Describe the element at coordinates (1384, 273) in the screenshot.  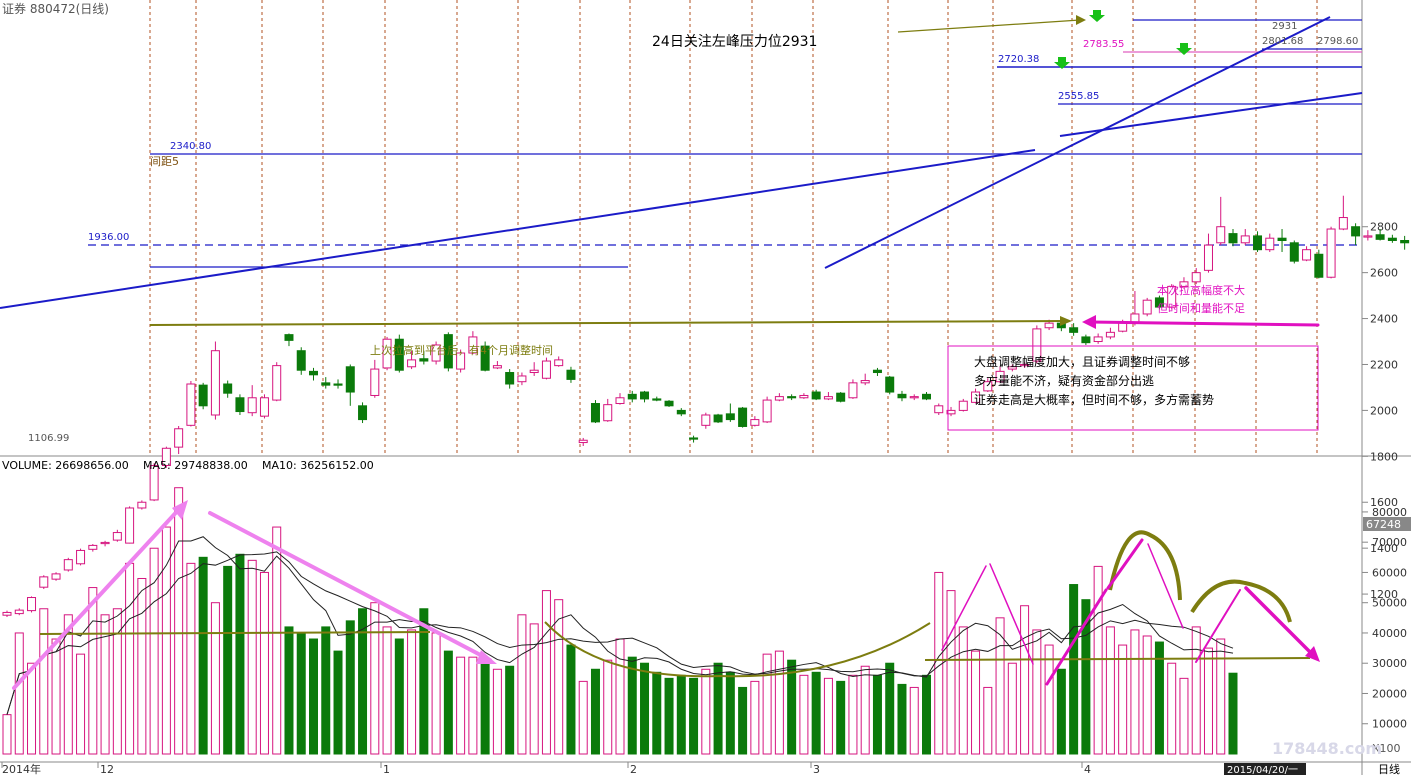
I see `price-tick-label: 2600` at that location.